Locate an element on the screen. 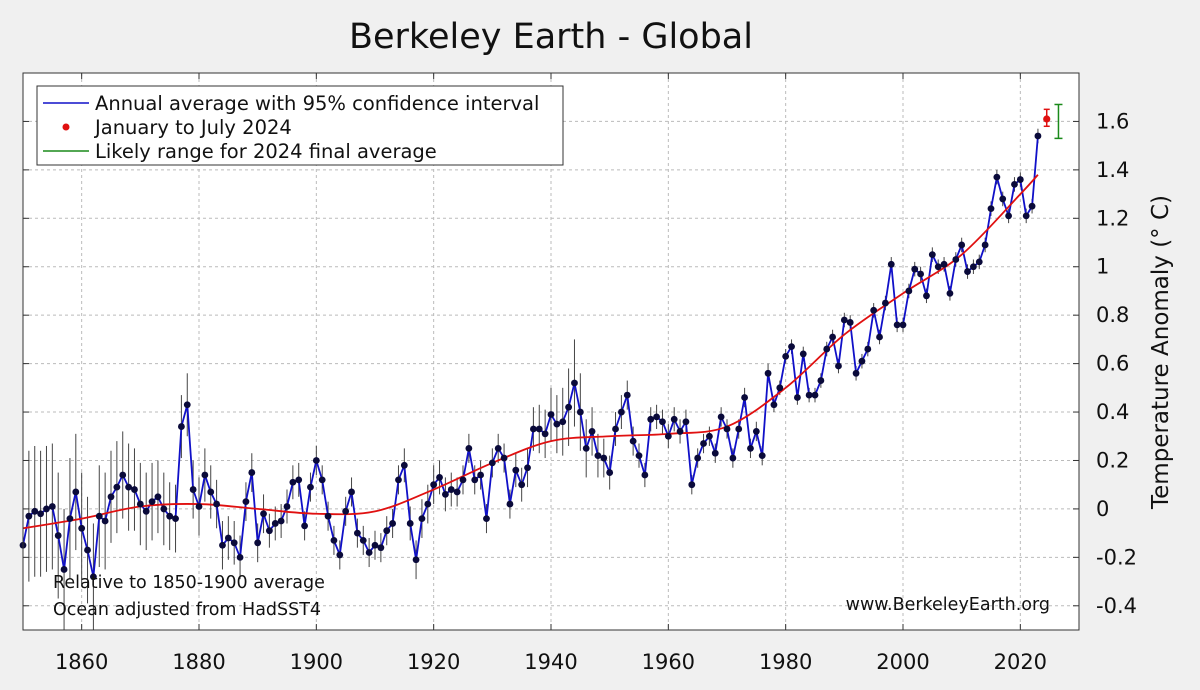  chart-title: Berkeley Earth - Global is located at coordinates (551, 37).